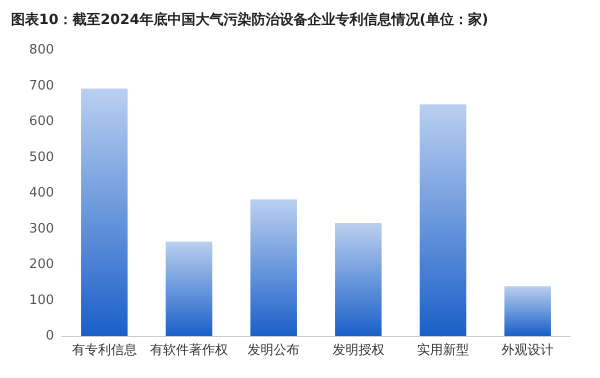 This screenshot has height=378, width=600. Describe the element at coordinates (41, 121) in the screenshot. I see `y-tick-label: 600` at that location.